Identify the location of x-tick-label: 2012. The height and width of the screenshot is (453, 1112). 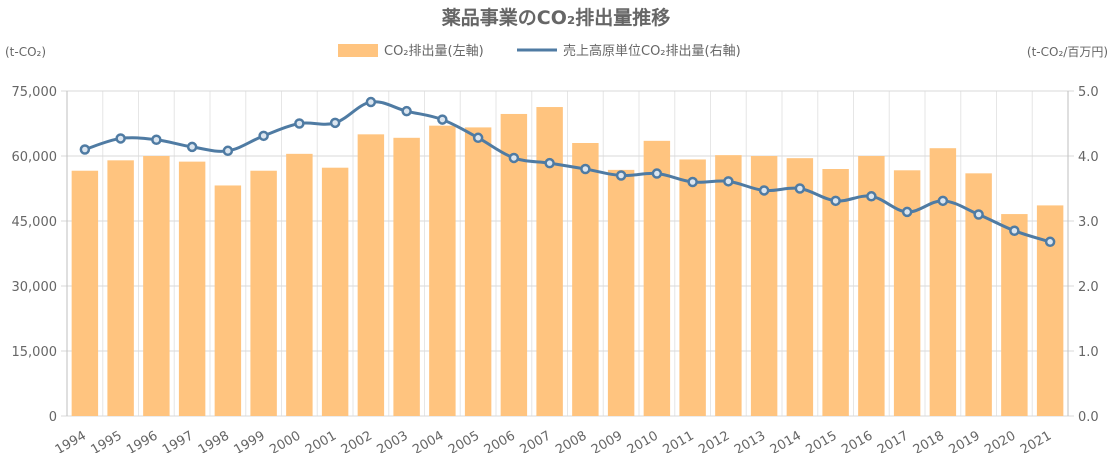
(714, 440).